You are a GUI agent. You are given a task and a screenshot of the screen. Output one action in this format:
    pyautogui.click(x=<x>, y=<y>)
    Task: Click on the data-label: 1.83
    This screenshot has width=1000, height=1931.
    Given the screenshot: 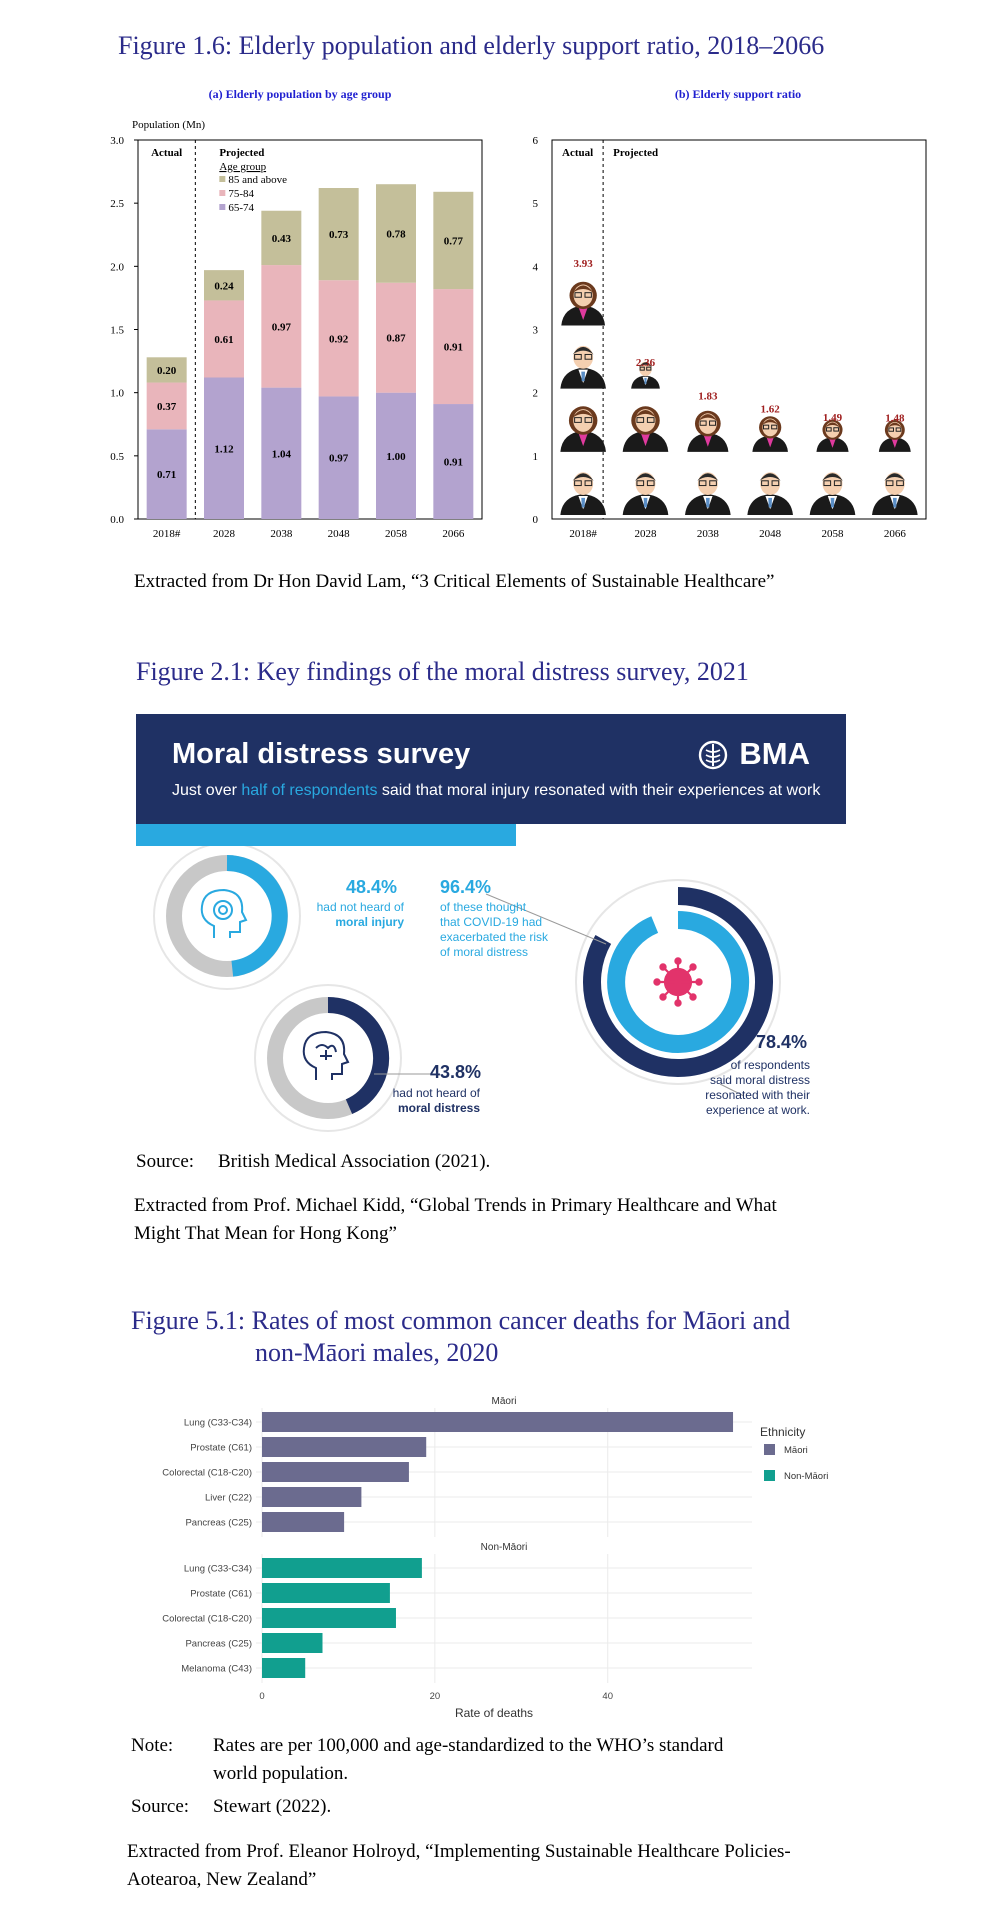 What is the action you would take?
    pyautogui.click(x=708, y=396)
    